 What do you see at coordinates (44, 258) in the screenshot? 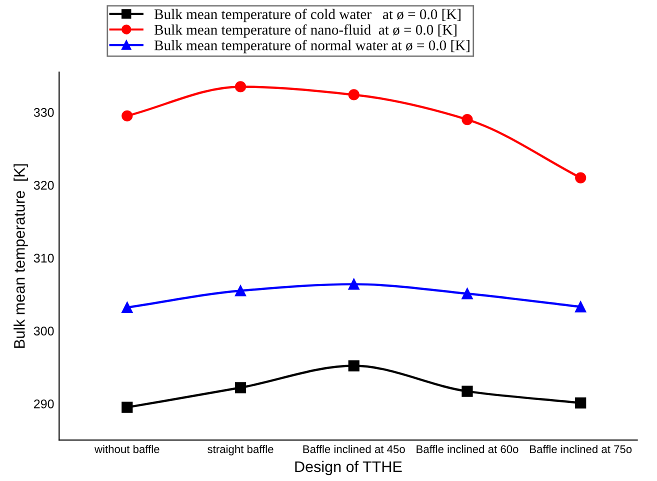
I see `y-tick-label: 310` at bounding box center [44, 258].